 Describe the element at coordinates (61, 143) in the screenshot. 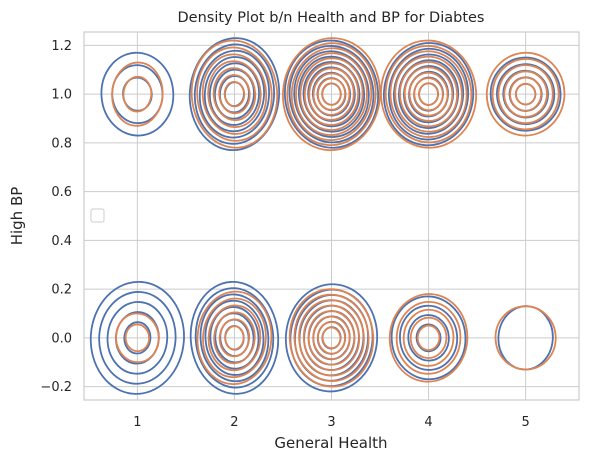

I see `y-tick-label: 0.8` at that location.